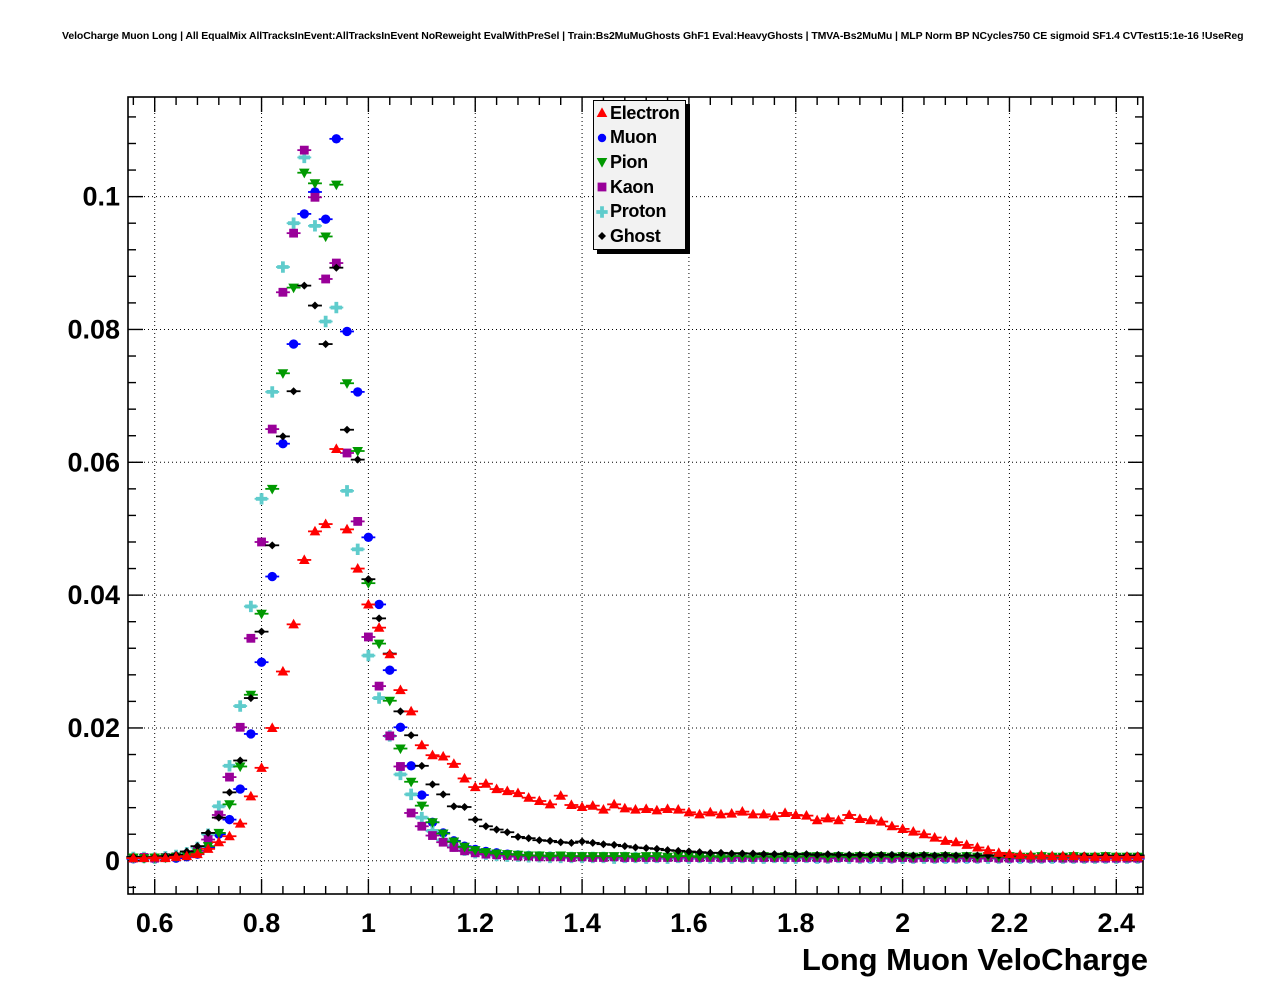 The width and height of the screenshot is (1276, 996). What do you see at coordinates (101, 197) in the screenshot?
I see `y-tick-label: 0.1` at bounding box center [101, 197].